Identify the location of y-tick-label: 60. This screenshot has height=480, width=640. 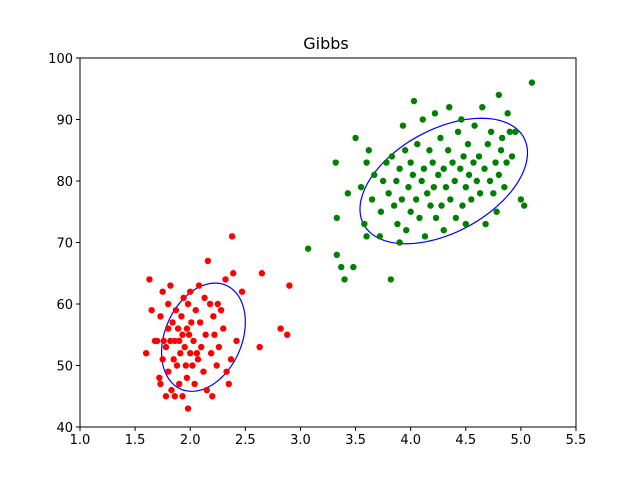
(64, 305).